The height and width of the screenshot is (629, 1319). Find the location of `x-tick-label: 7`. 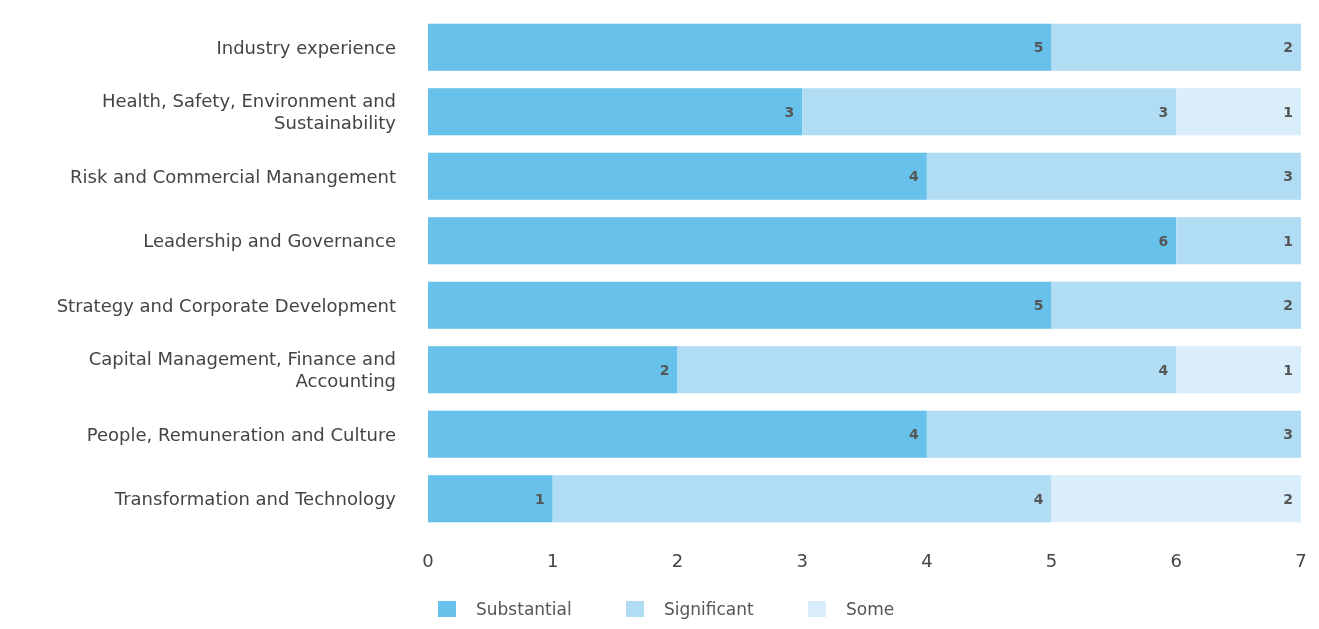

x-tick-label: 7 is located at coordinates (1301, 561).